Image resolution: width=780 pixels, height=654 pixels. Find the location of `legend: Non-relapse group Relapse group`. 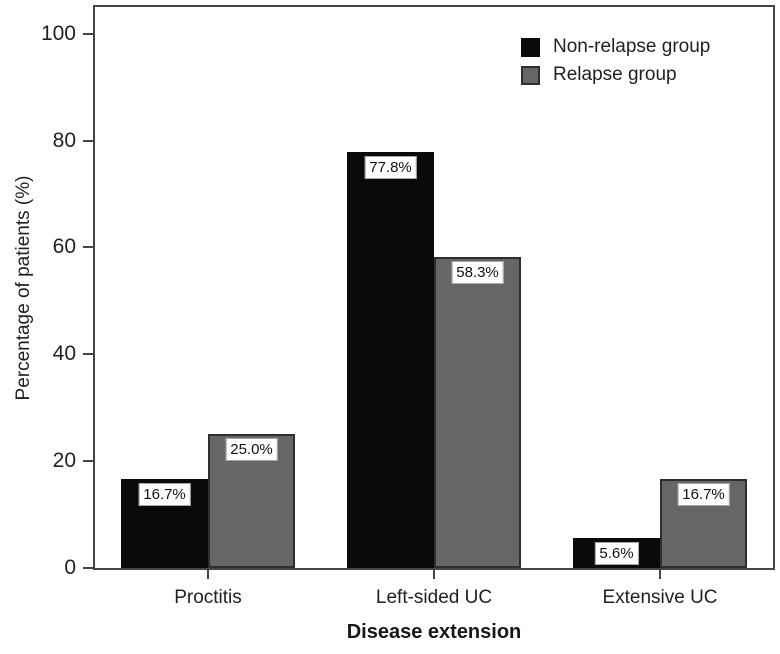

legend: Non-relapse group Relapse group is located at coordinates (615, 61).